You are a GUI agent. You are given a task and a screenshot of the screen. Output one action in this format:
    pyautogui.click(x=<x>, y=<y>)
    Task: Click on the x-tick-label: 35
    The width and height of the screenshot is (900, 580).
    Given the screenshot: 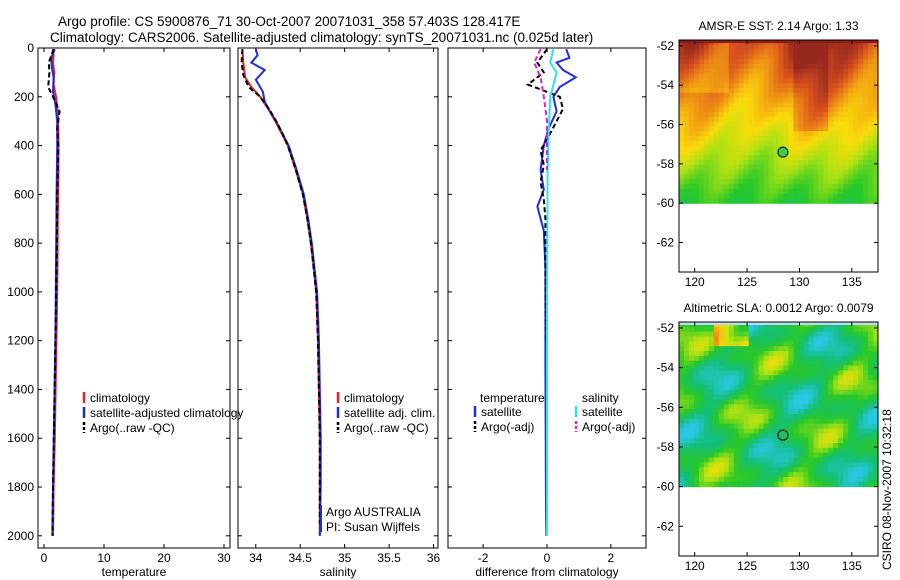 What is the action you would take?
    pyautogui.click(x=345, y=558)
    